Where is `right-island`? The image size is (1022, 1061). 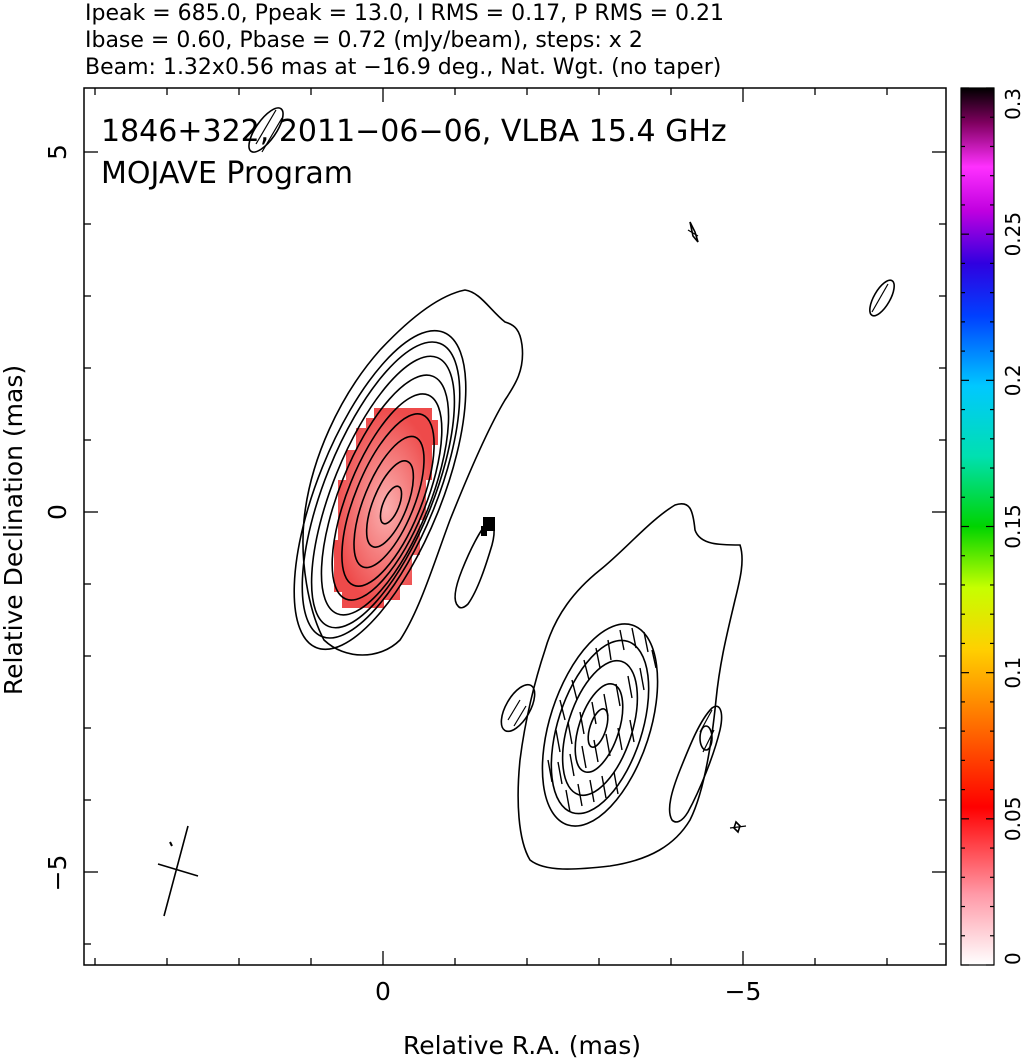
right-island is located at coordinates (695, 764).